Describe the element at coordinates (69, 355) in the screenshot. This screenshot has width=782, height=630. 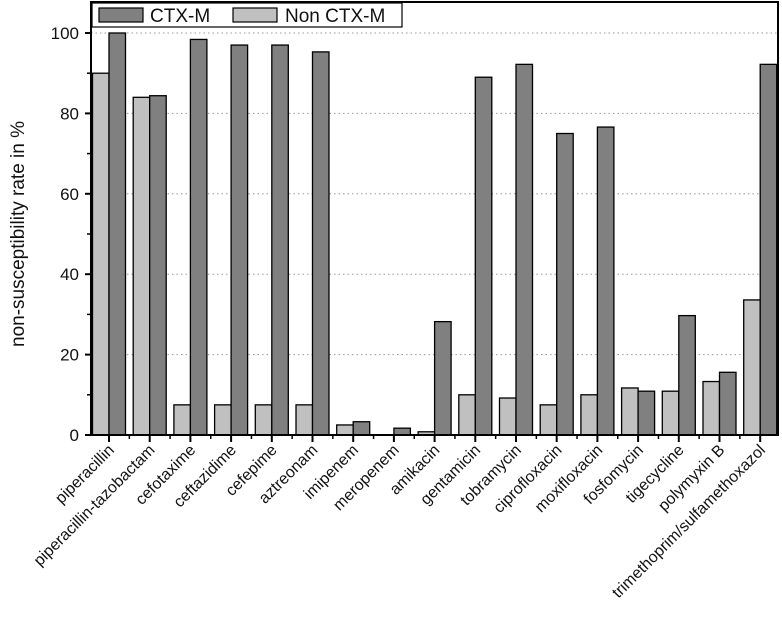
I see `y-tick-label: 20` at that location.